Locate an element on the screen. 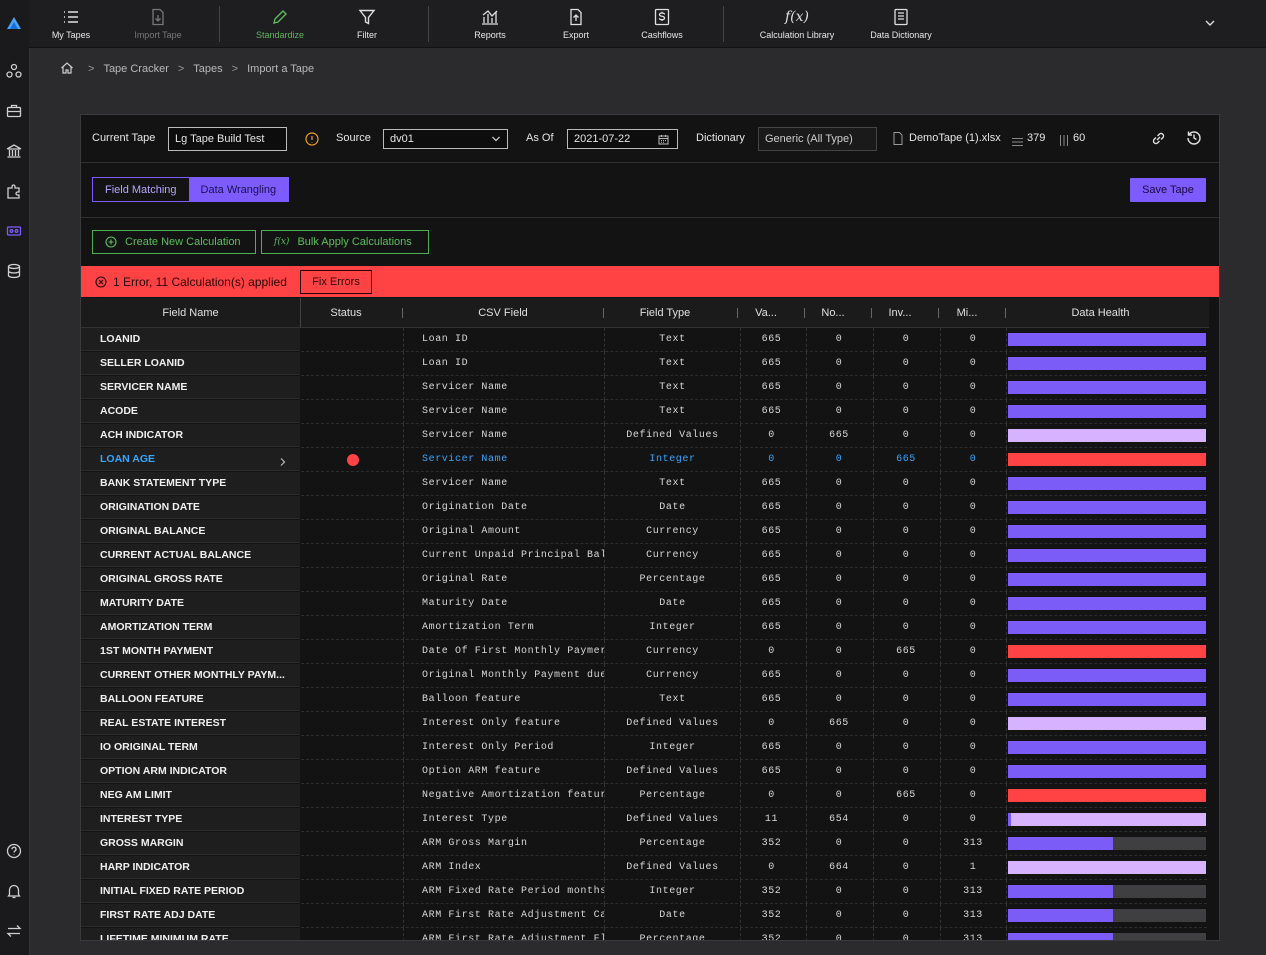 This screenshot has width=1266, height=955. csv-field: ARM Fixed Rate Period months is located at coordinates (513, 891).